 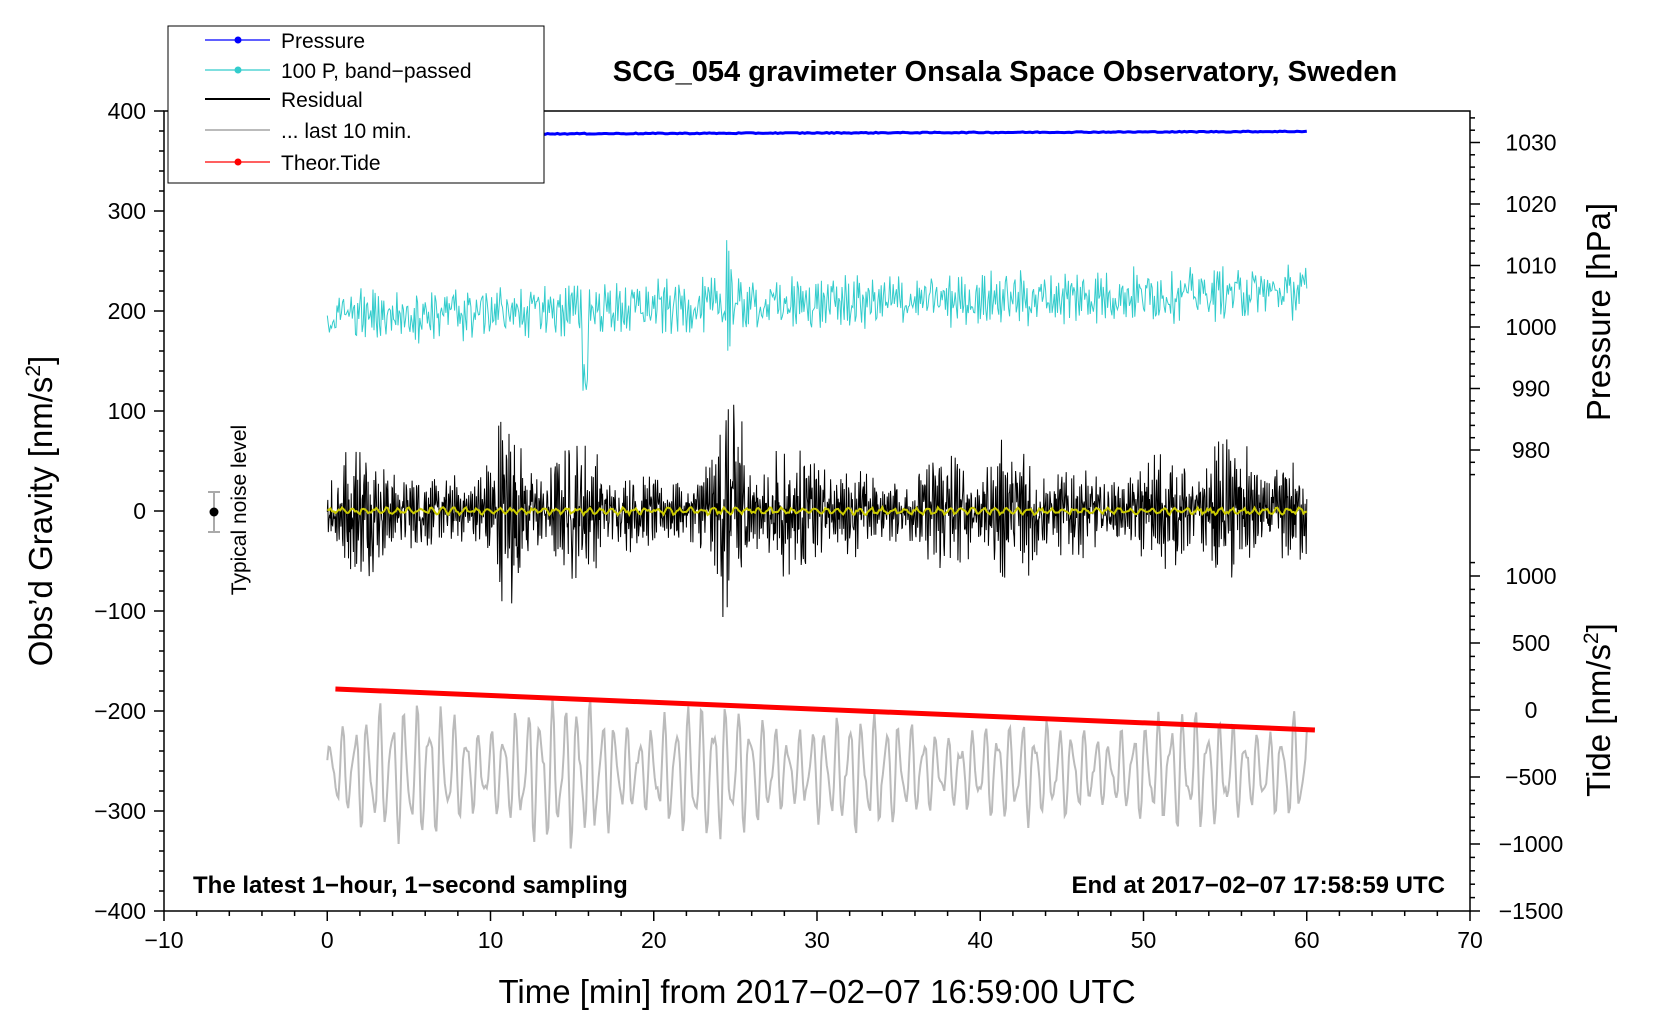 I want to click on legend-marker-bandpassed, so click(x=238, y=70).